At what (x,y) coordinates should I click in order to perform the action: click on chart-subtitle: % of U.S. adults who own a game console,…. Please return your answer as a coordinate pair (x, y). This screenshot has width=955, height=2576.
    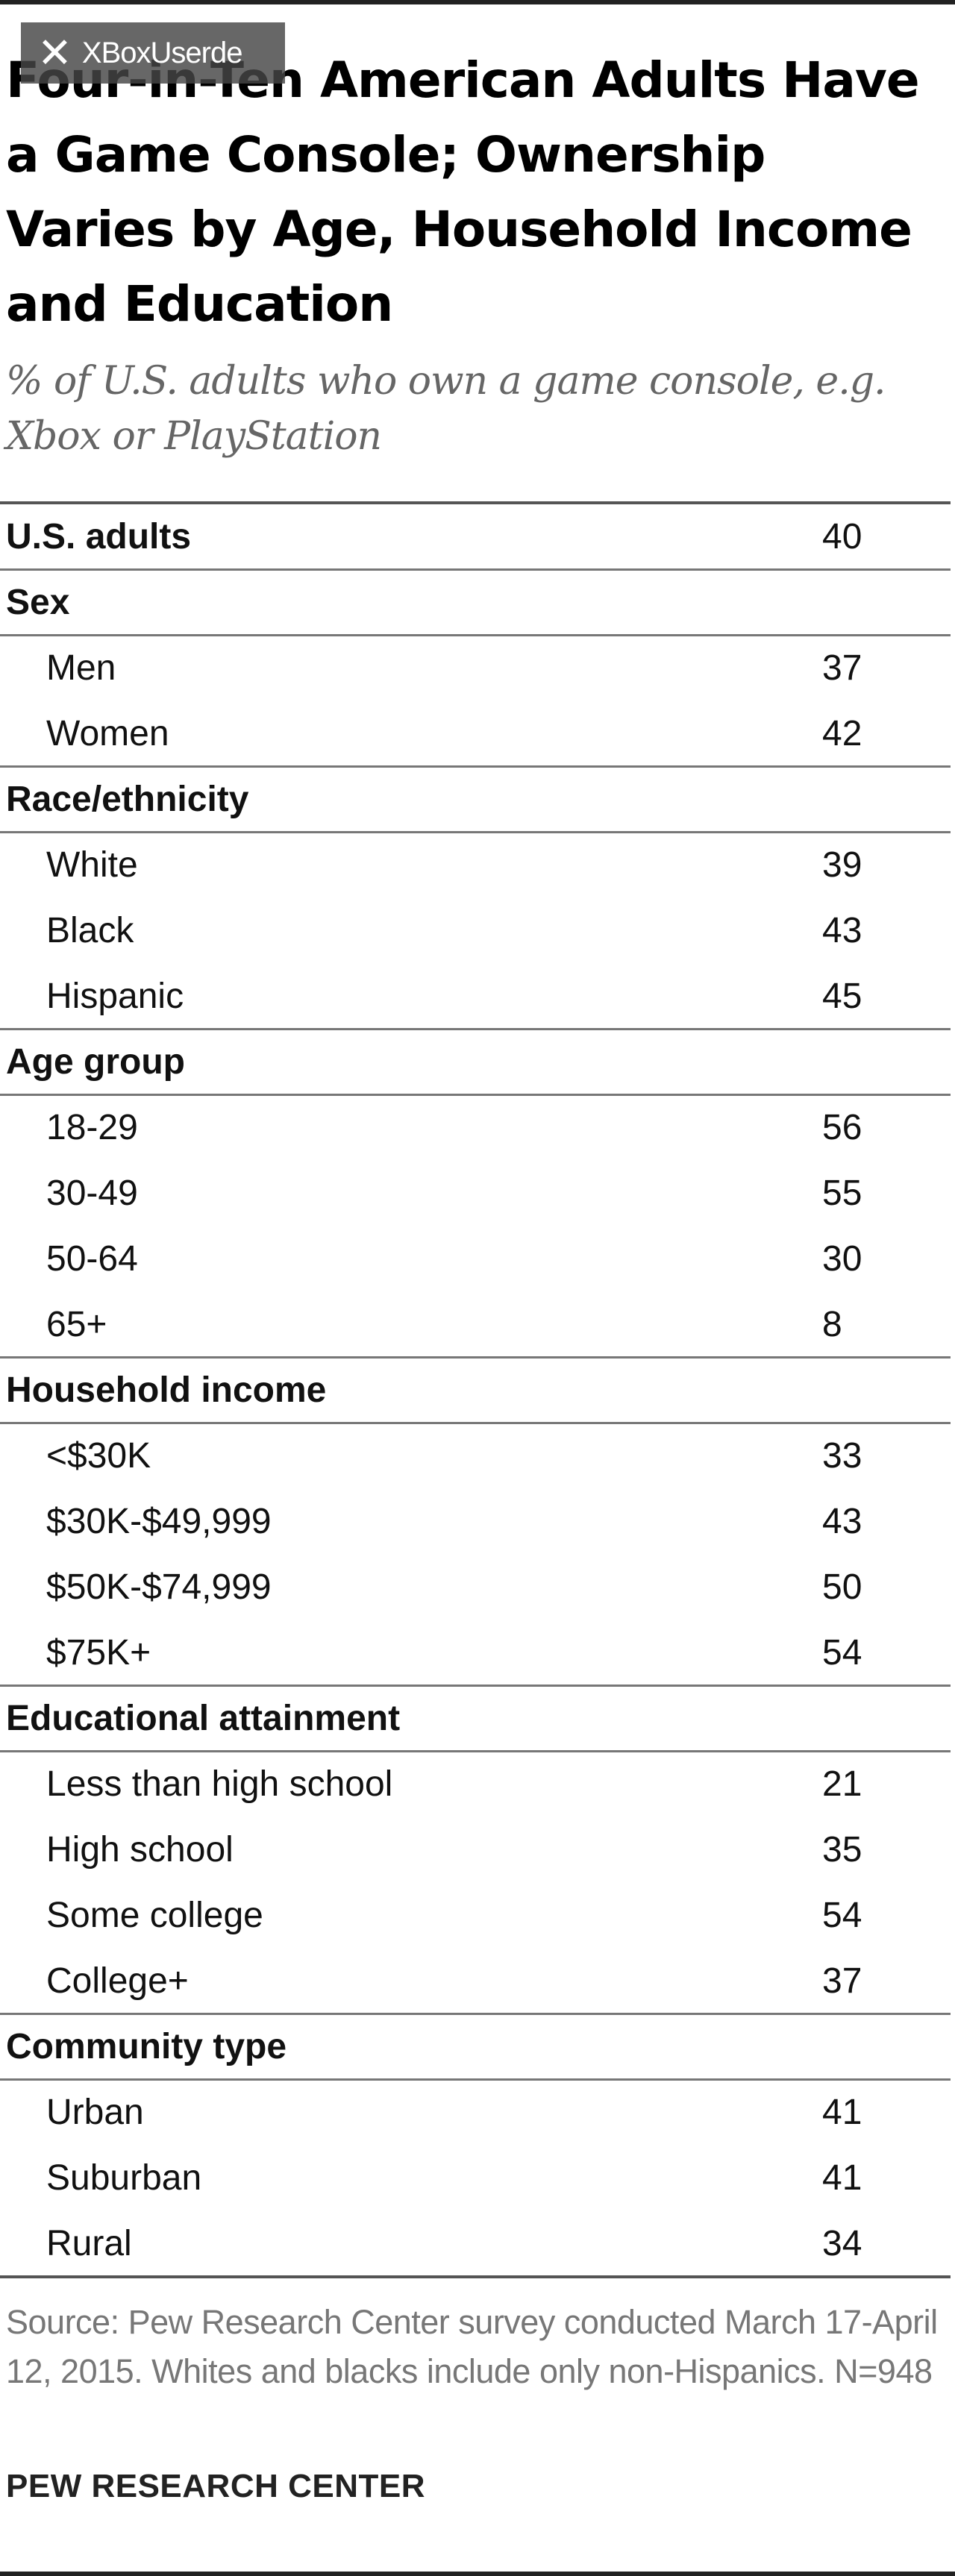
    Looking at the image, I should click on (446, 409).